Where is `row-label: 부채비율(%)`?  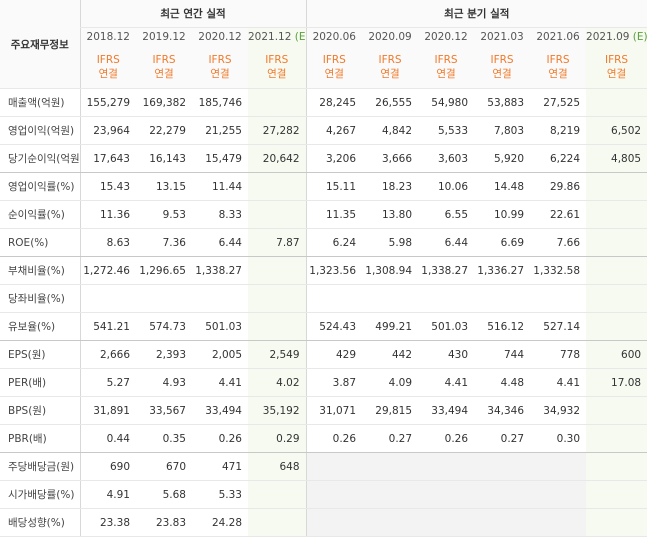 row-label: 부채비율(%) is located at coordinates (40, 270).